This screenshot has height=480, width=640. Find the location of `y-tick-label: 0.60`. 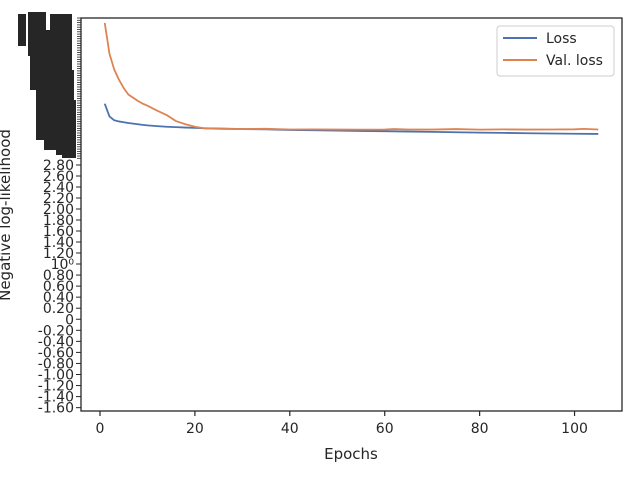

y-tick-label: 0.60 is located at coordinates (58, 287).